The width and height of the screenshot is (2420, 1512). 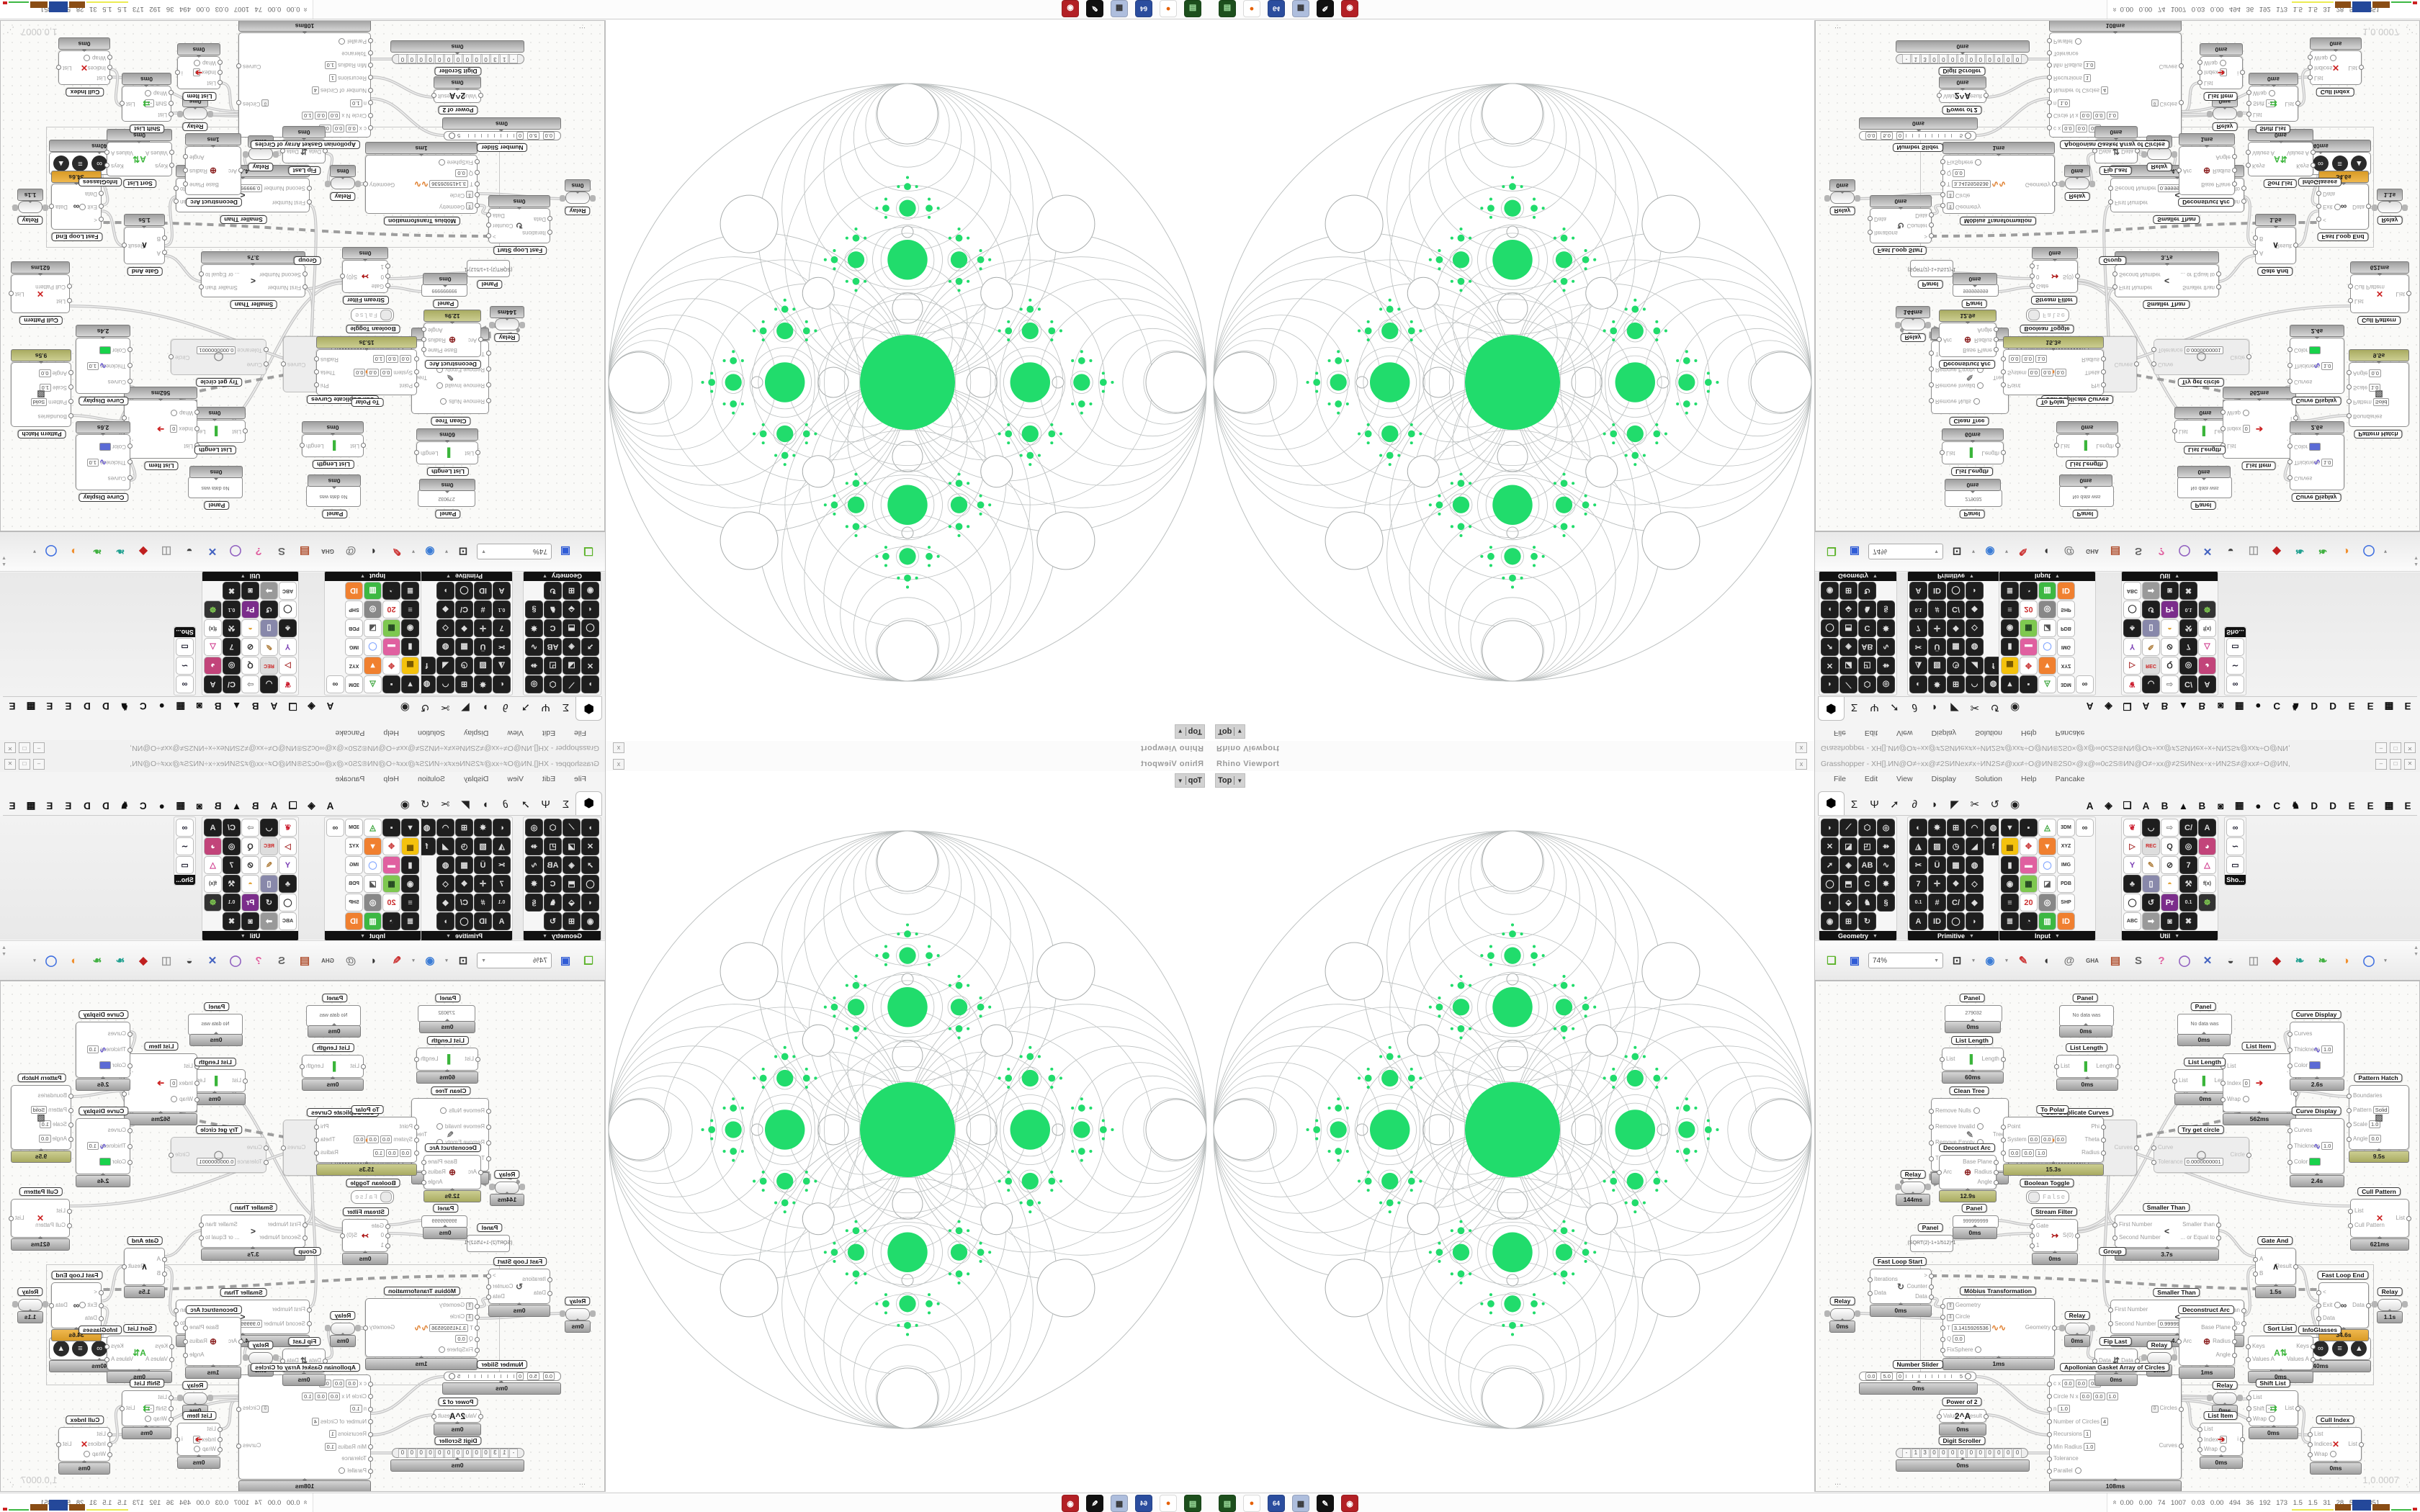 What do you see at coordinates (445, 903) in the screenshot?
I see `palette-icon: ◆` at bounding box center [445, 903].